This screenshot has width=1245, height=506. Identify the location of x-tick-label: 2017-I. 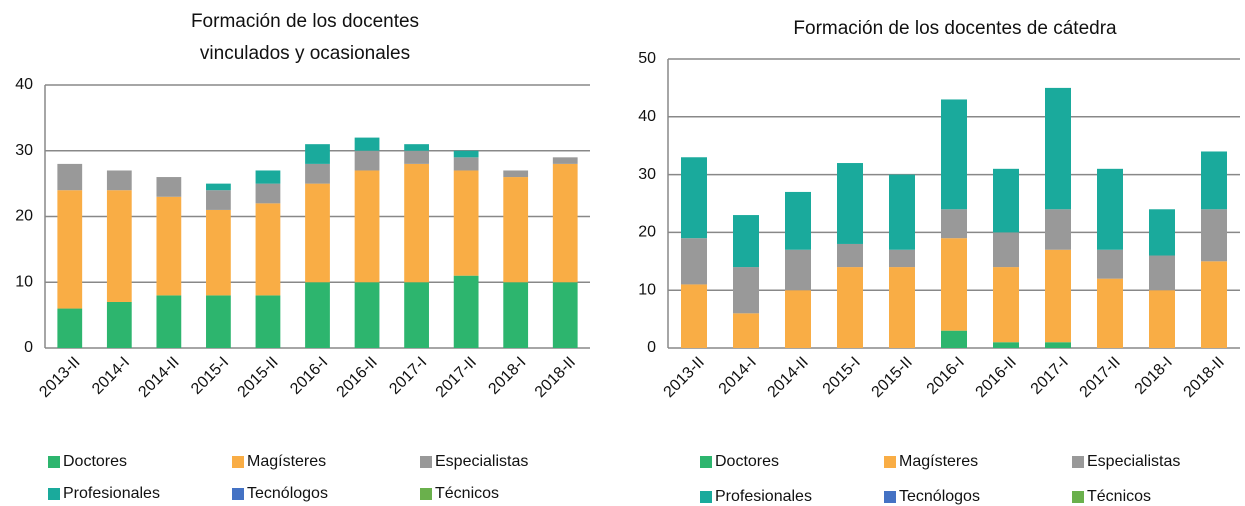
(1050, 376).